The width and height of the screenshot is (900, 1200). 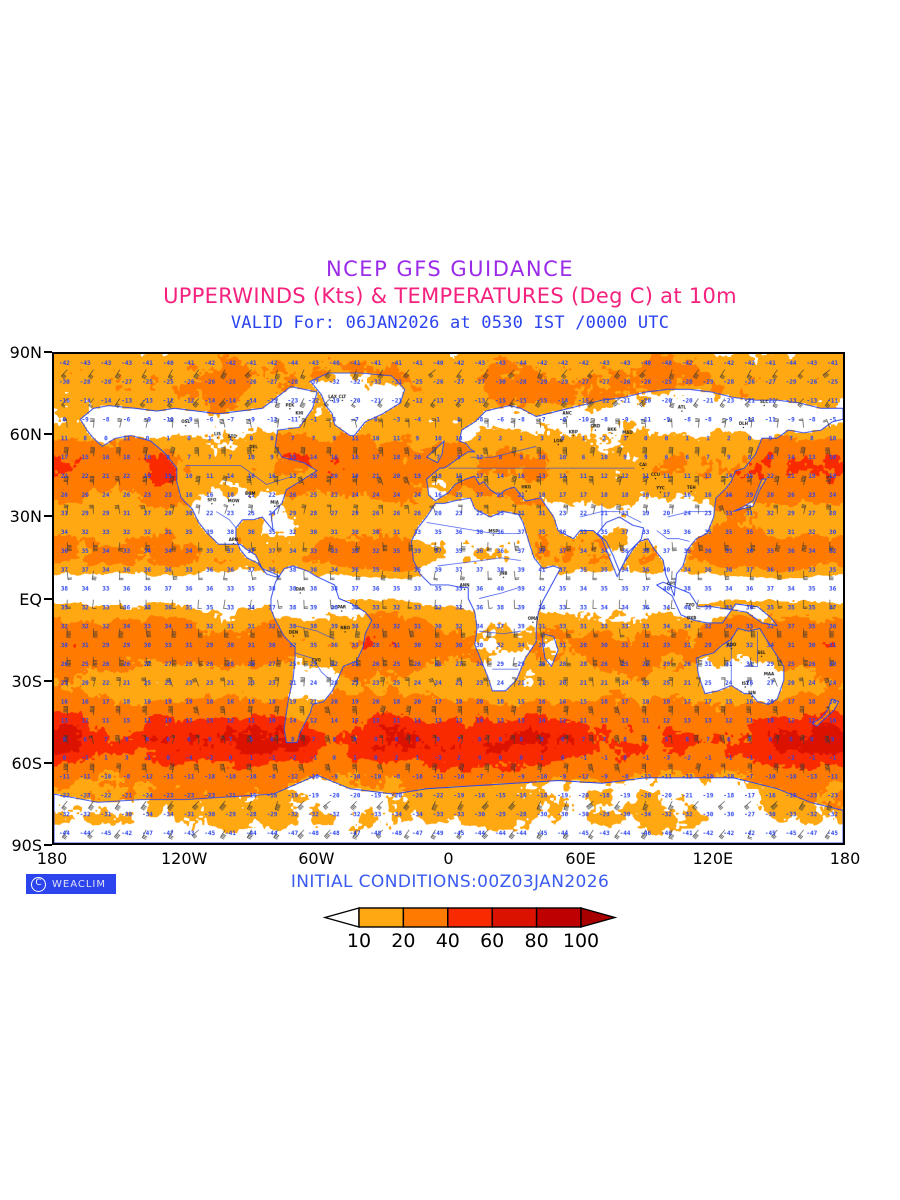 I want to click on longitude-tick-label-120E: 120E, so click(x=713, y=858).